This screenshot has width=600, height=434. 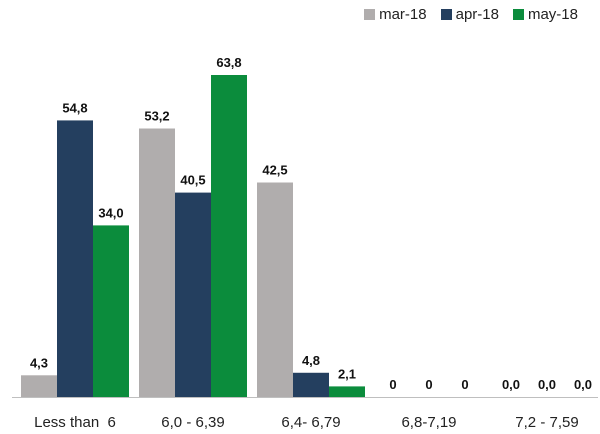 What do you see at coordinates (428, 422) in the screenshot?
I see `category-label-3: 6,8-7,19` at bounding box center [428, 422].